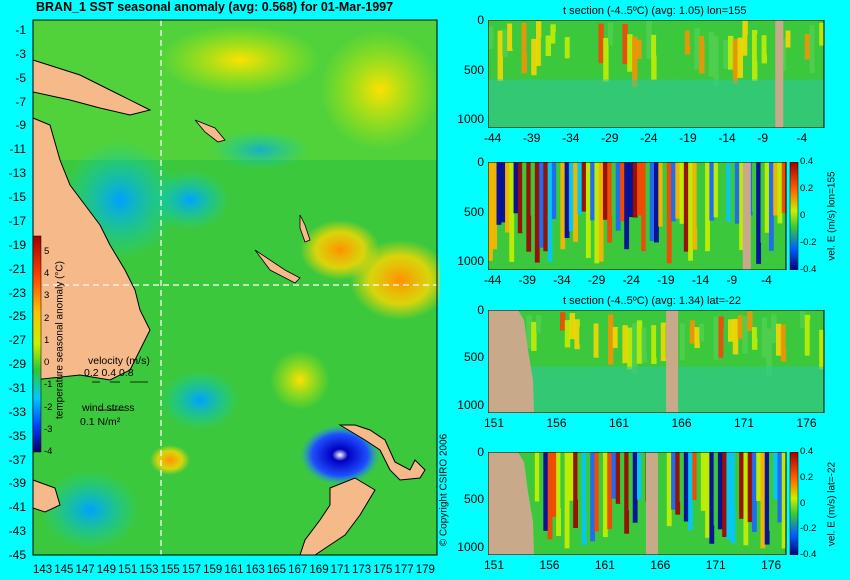 This screenshot has height=580, width=850. I want to click on main-y-tick: -27, so click(17, 340).